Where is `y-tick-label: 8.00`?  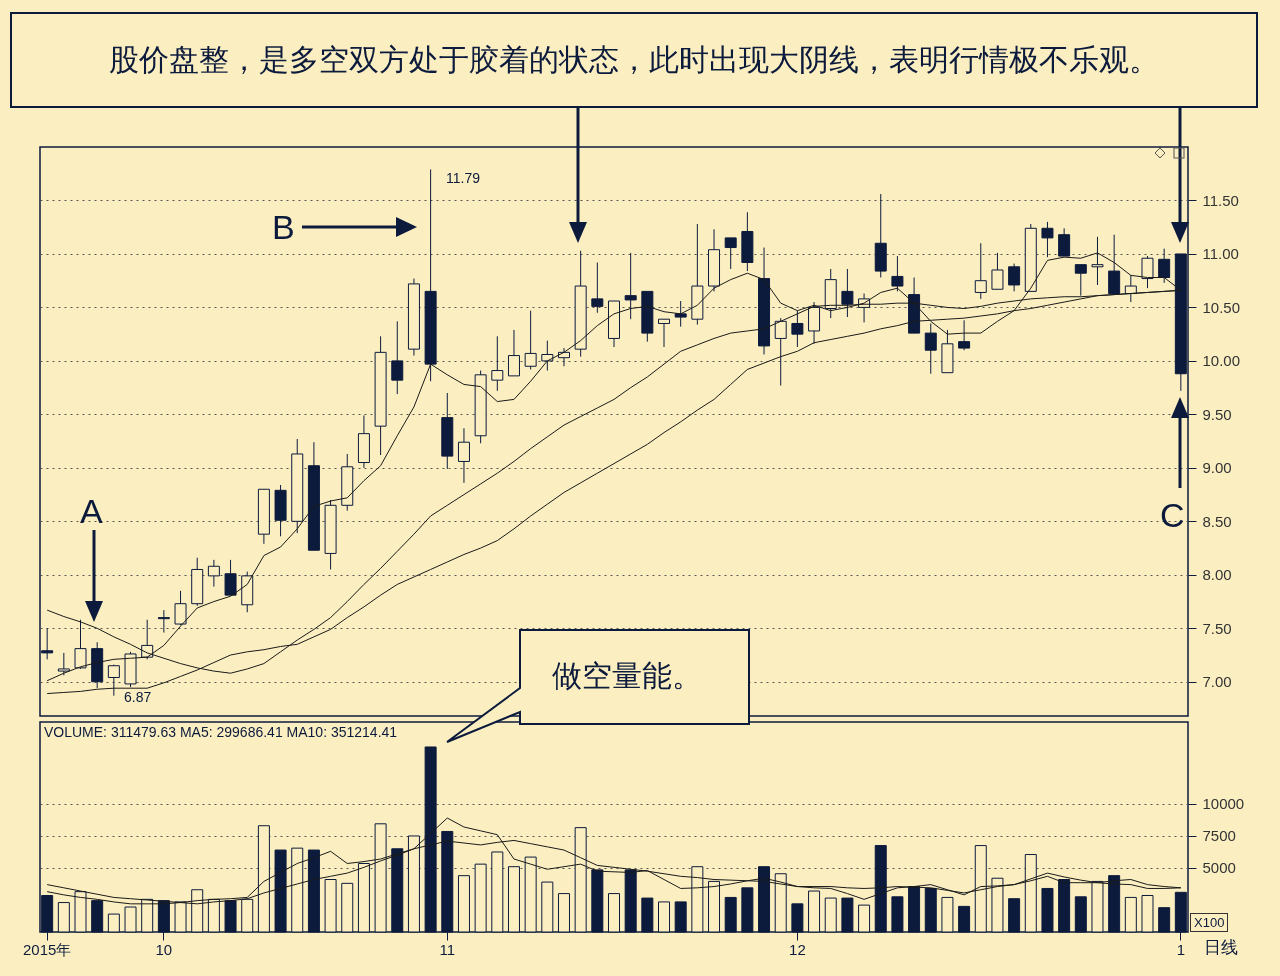
y-tick-label: 8.00 is located at coordinates (1217, 575).